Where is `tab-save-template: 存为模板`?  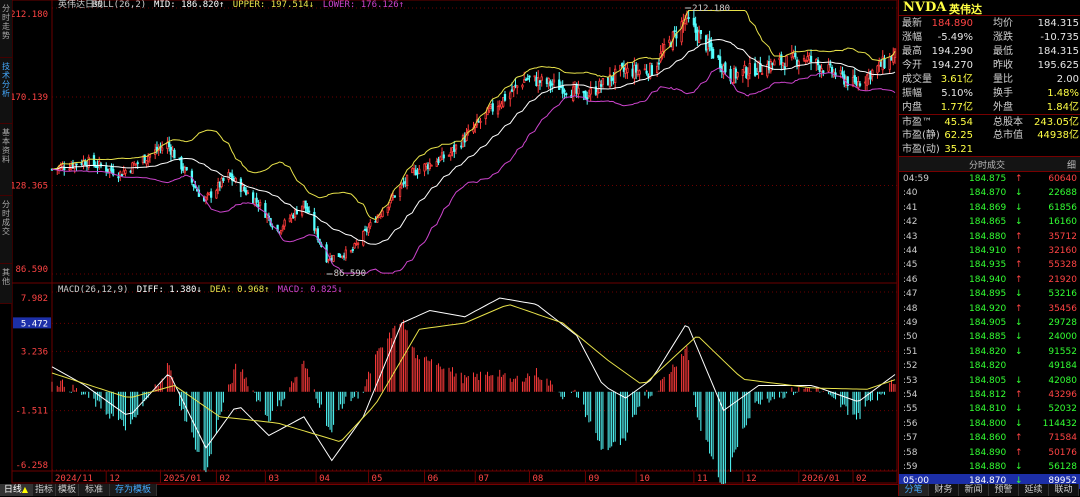 tab-save-template: 存为模板 is located at coordinates (133, 490).